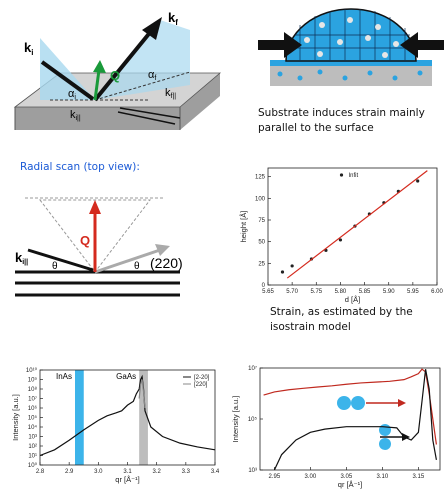 Image resolution: width=448 pixels, height=495 pixels. What do you see at coordinates (292, 292) in the screenshot?
I see `x-tick-label: 5.70` at bounding box center [292, 292].